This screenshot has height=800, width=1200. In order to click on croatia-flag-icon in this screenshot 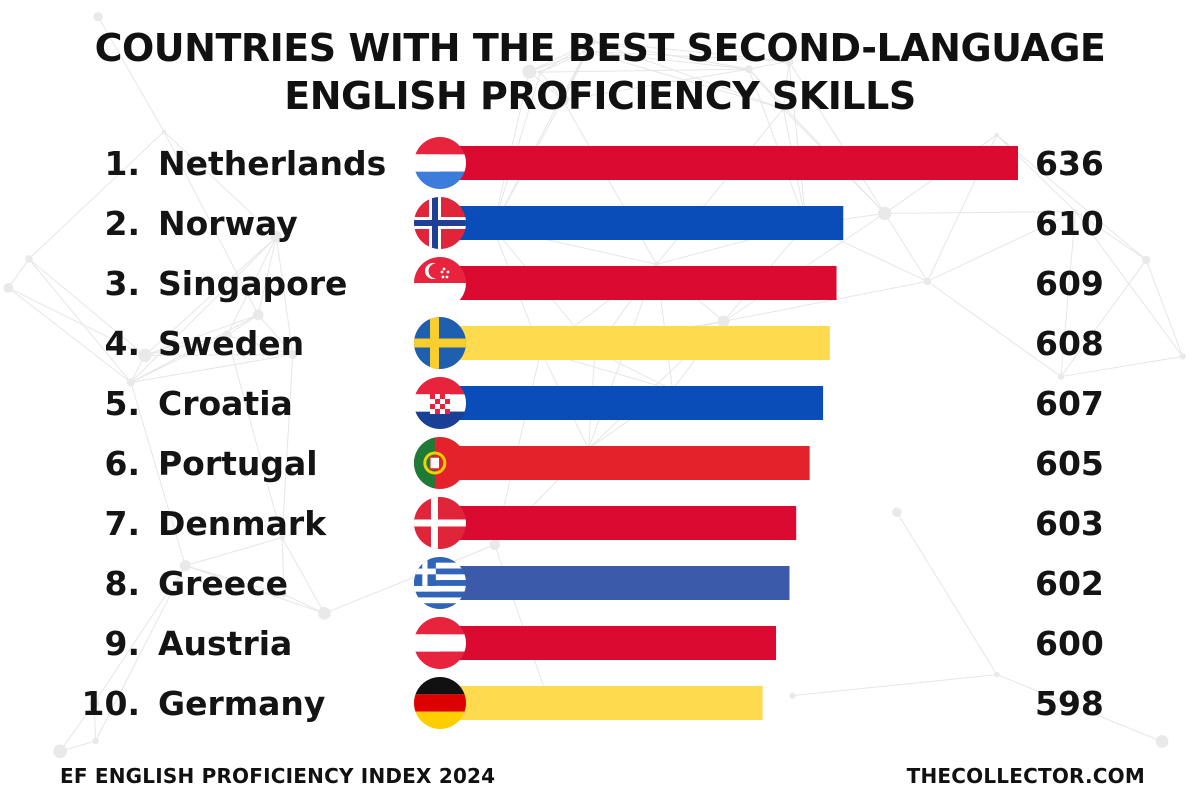, I will do `click(440, 403)`.